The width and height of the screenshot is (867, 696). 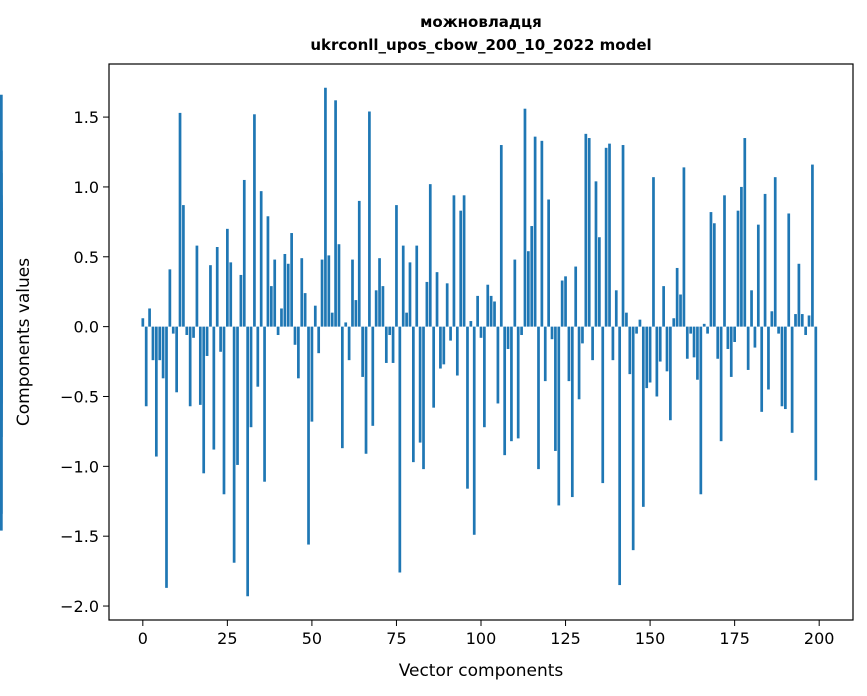 What do you see at coordinates (481, 22) in the screenshot?
I see `chart-title: можновладця` at bounding box center [481, 22].